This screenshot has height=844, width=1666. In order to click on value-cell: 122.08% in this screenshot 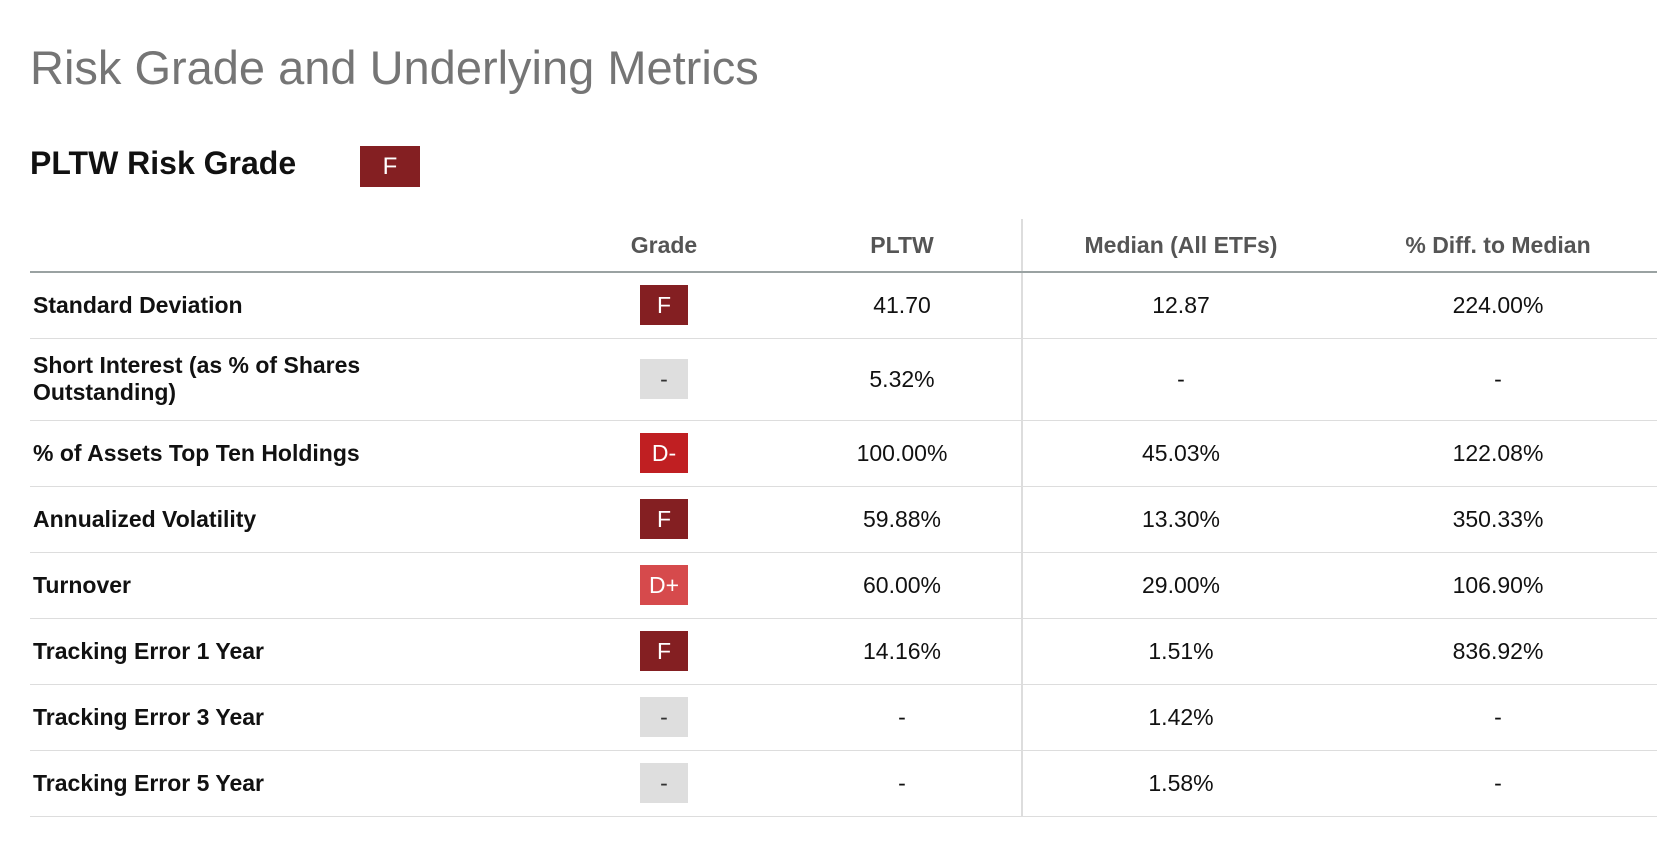, I will do `click(1498, 453)`.